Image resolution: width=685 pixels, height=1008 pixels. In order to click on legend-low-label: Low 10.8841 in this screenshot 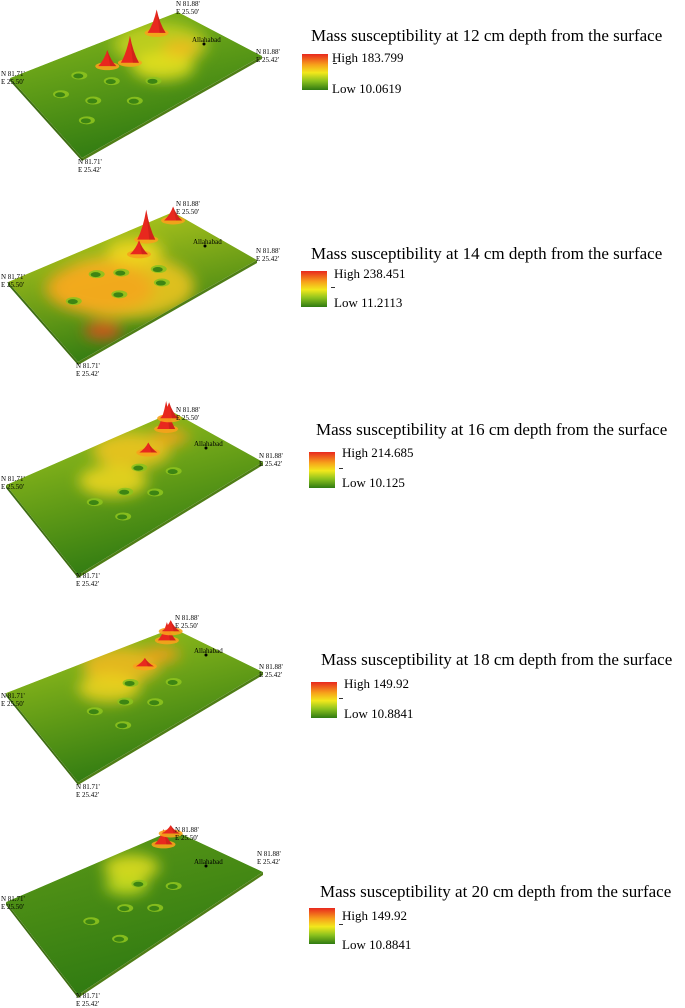, I will do `click(379, 713)`.